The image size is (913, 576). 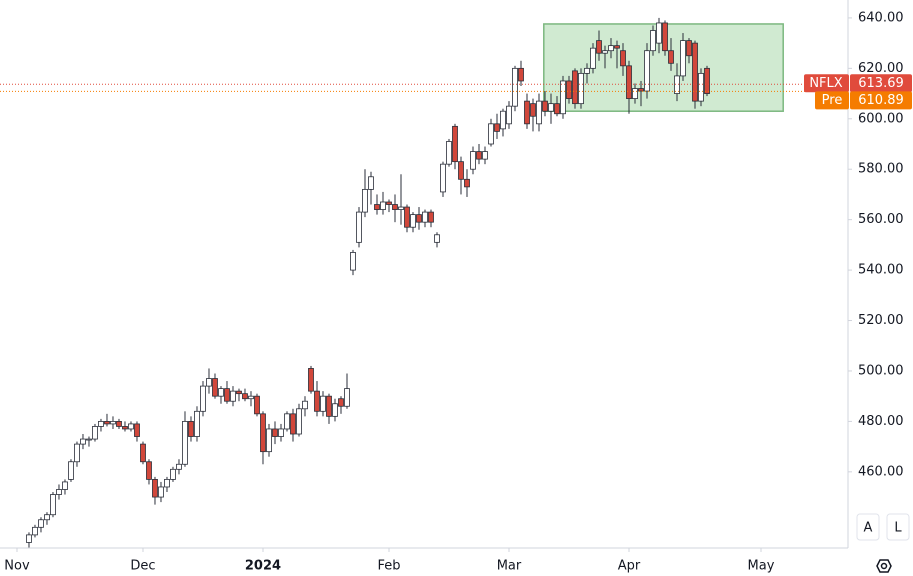 What do you see at coordinates (509, 566) in the screenshot?
I see `x-tick-label: Mar` at bounding box center [509, 566].